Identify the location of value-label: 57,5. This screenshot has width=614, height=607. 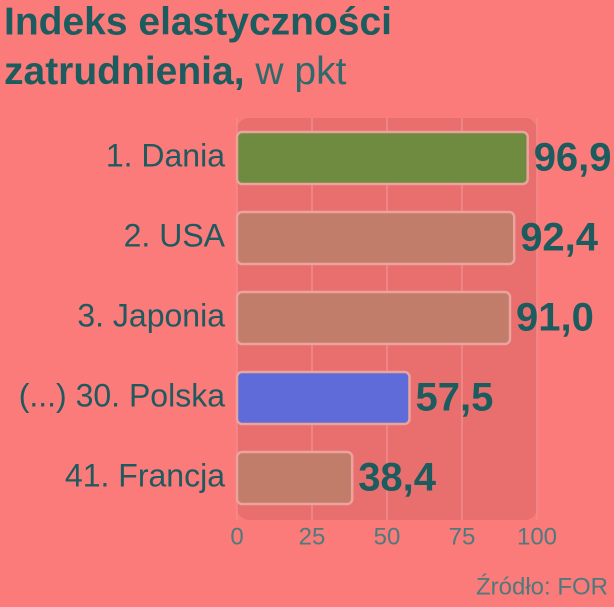
(455, 398).